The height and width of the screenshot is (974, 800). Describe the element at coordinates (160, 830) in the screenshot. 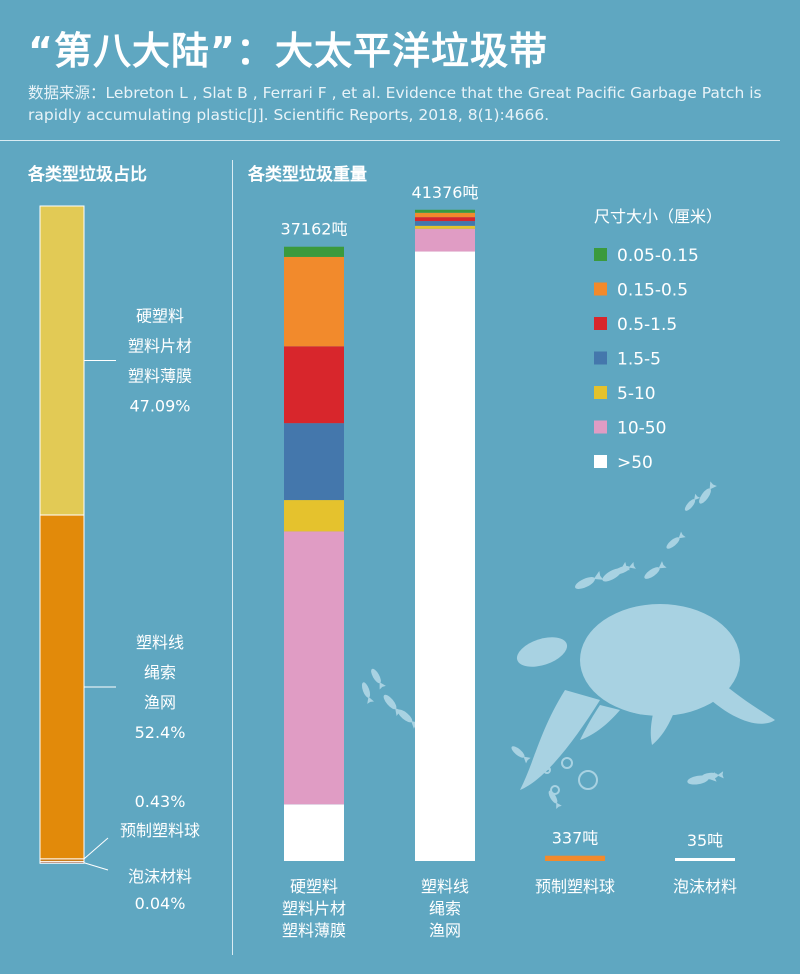

I see `share-category-label-2: 预制塑料球` at that location.